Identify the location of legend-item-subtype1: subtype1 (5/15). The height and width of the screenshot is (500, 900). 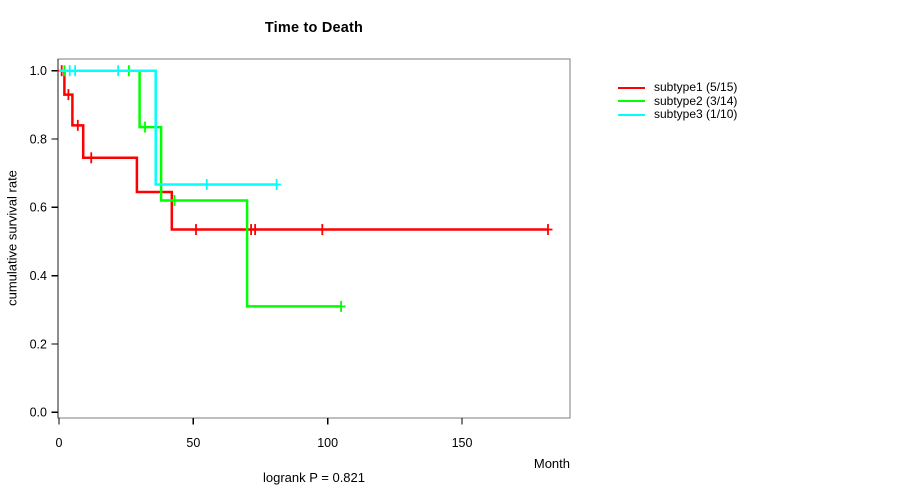
(678, 87).